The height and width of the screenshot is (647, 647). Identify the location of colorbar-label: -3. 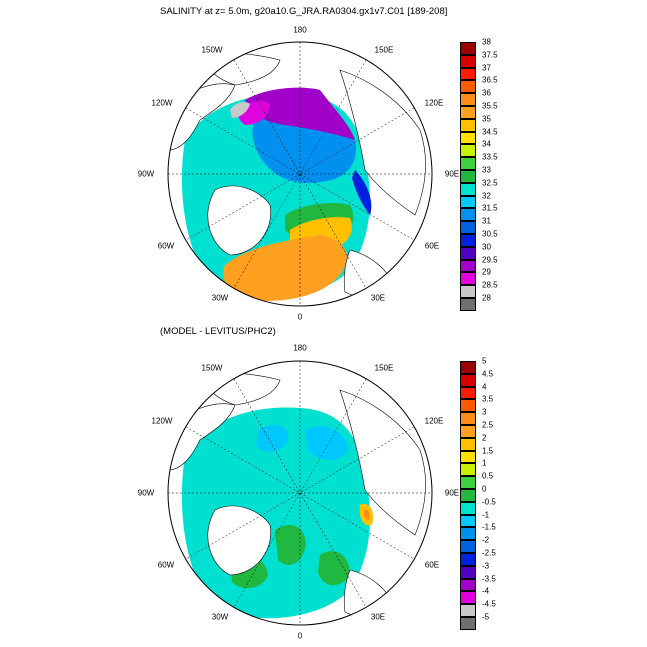
(486, 566).